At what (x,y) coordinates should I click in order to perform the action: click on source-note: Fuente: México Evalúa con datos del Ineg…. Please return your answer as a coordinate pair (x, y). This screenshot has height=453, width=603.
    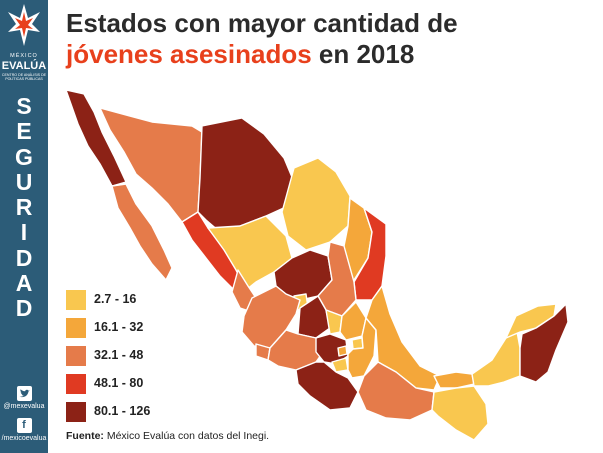
    Looking at the image, I should click on (167, 436).